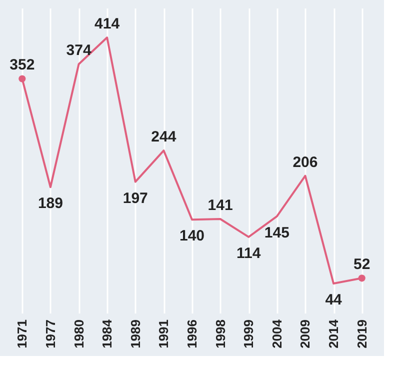  Describe the element at coordinates (334, 299) in the screenshot. I see `data-label: 44` at that location.